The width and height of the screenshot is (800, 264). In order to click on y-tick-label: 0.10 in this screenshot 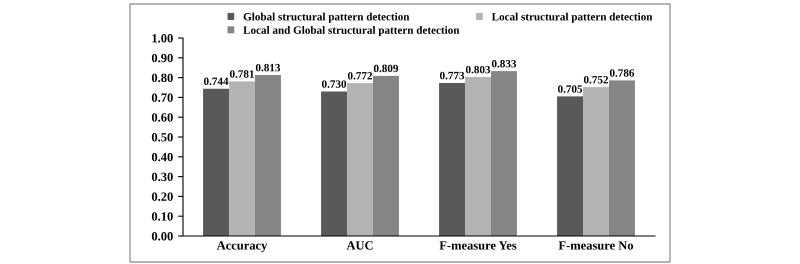, I will do `click(162, 216)`.